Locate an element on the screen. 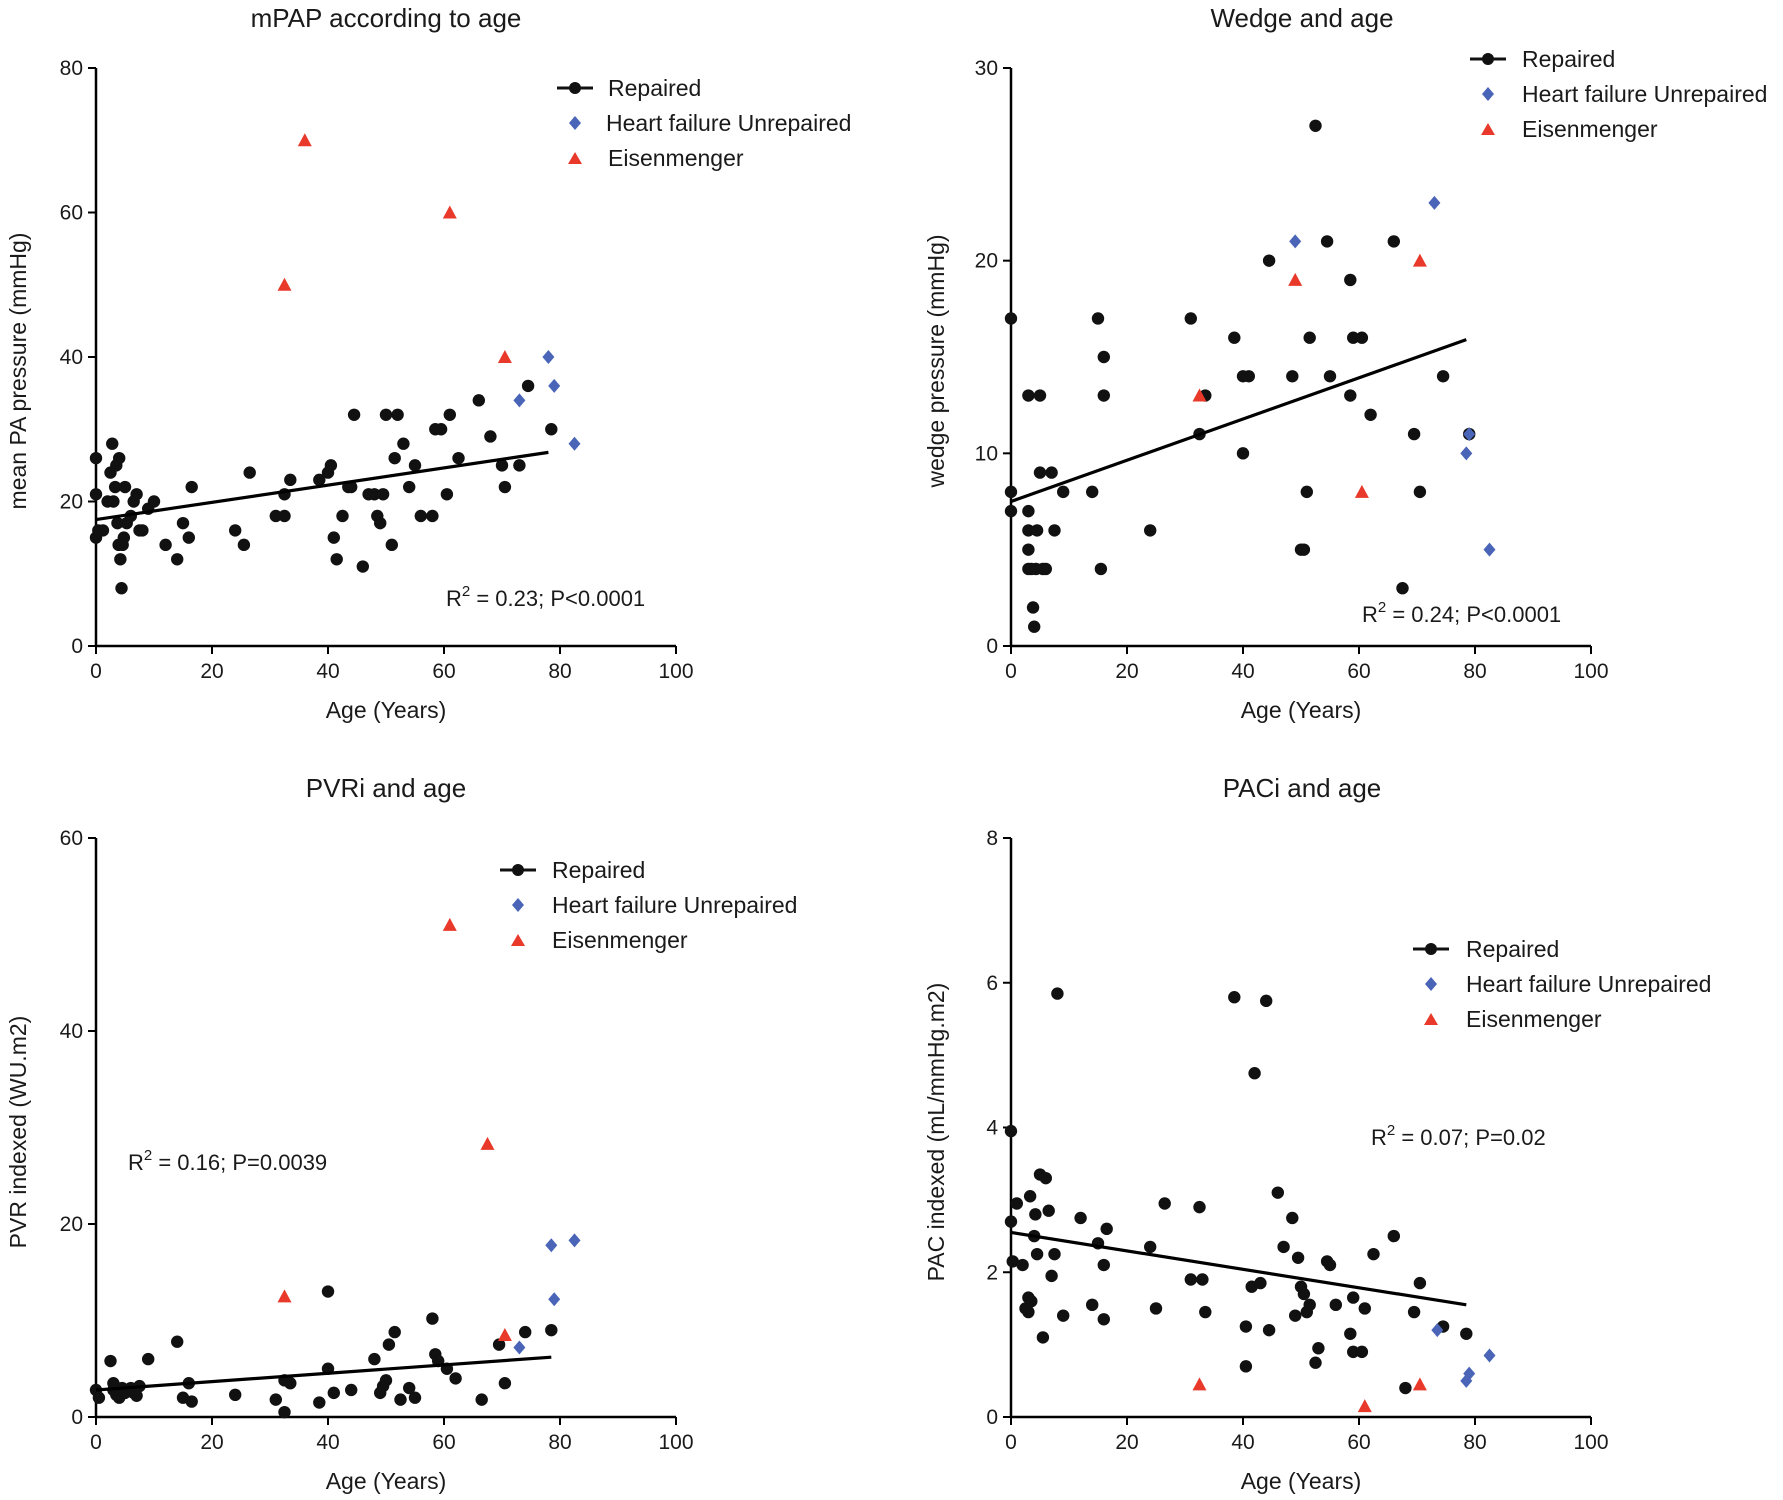 Image resolution: width=1783 pixels, height=1500 pixels. x-tick-label: 20 is located at coordinates (211, 1442).